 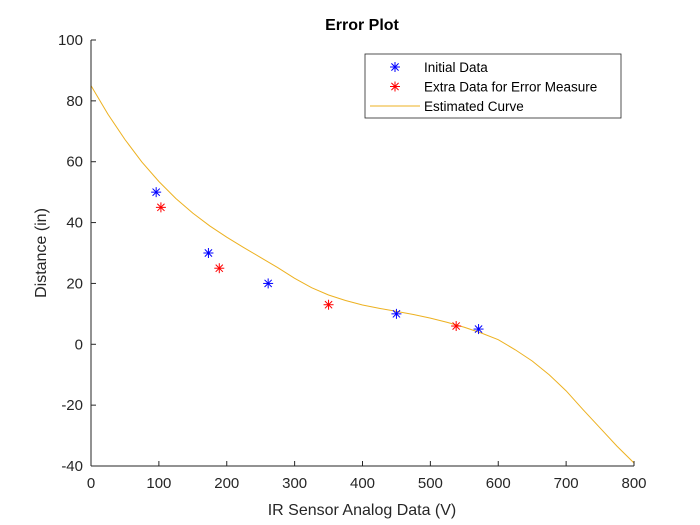 I want to click on legend-box, so click(x=493, y=86).